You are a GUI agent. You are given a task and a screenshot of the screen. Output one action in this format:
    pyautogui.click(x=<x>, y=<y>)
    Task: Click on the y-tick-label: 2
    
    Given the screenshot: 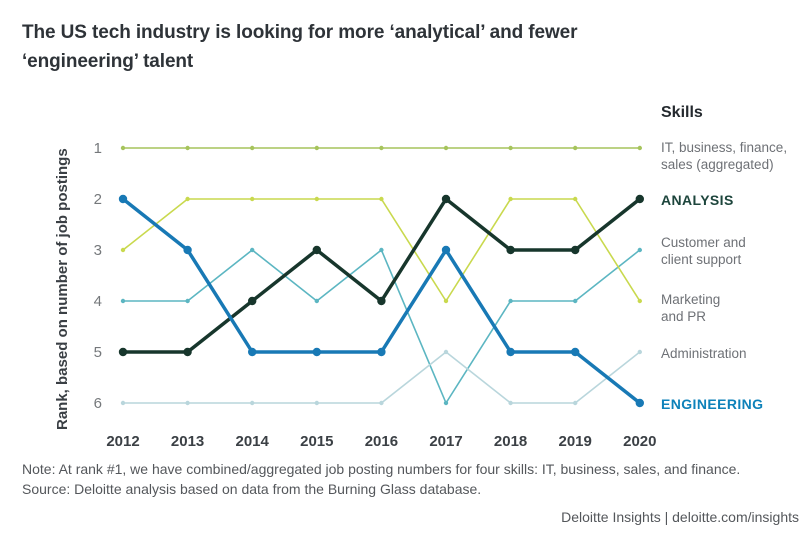 What is the action you would take?
    pyautogui.click(x=98, y=199)
    